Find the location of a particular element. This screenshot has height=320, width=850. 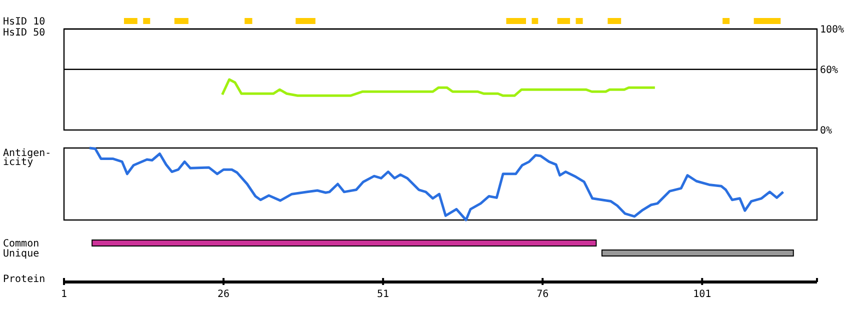

y-tick-label: 0% is located at coordinates (826, 131).